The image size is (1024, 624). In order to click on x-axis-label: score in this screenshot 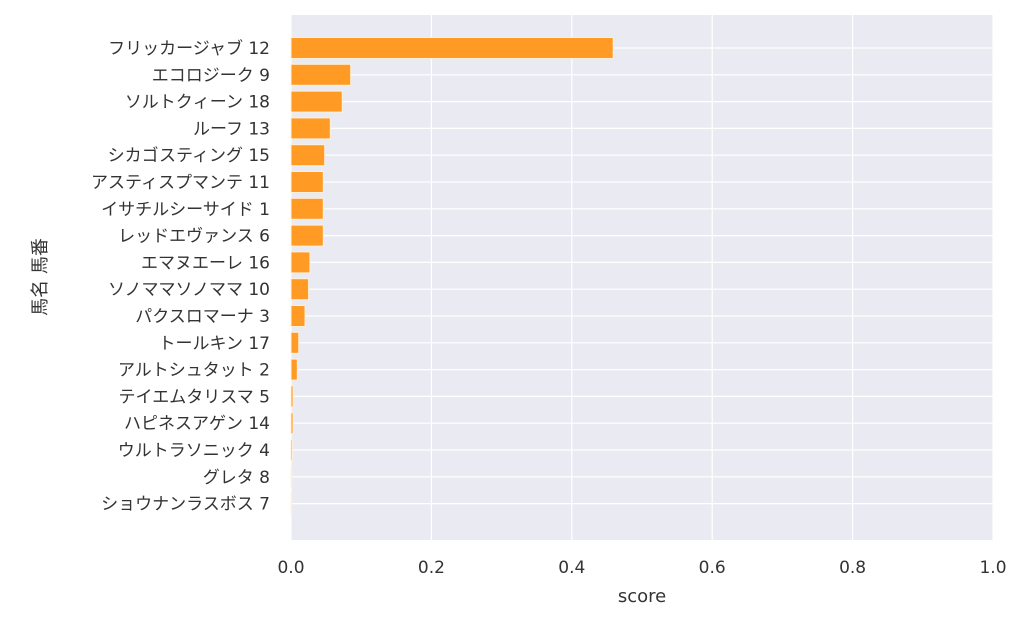, I will do `click(642, 596)`.